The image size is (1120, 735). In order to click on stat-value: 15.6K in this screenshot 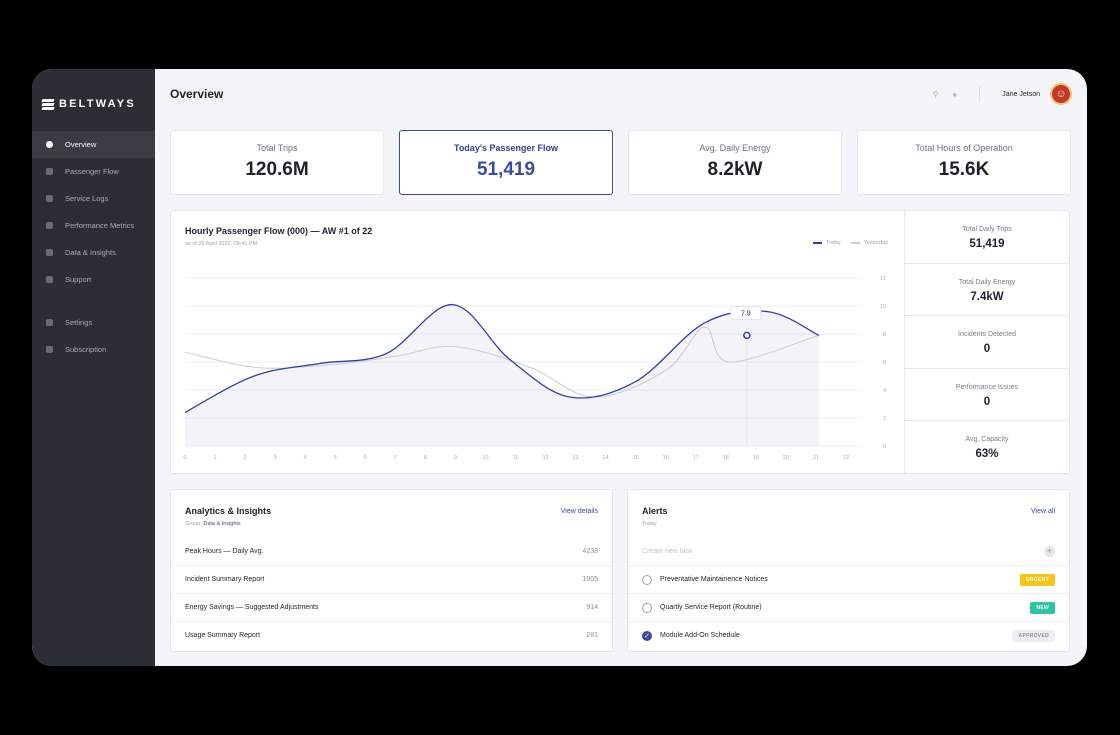, I will do `click(964, 169)`.